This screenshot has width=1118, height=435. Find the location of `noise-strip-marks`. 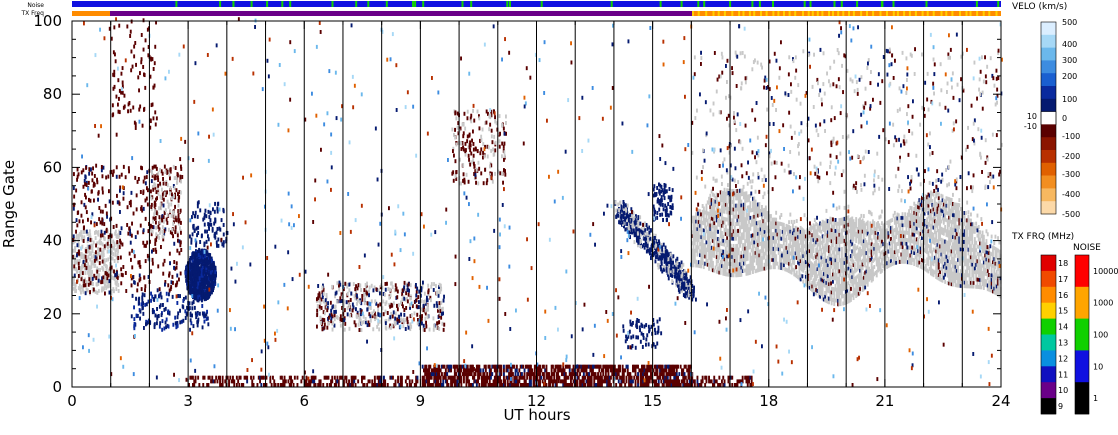

noise-strip-marks is located at coordinates (587, 4).